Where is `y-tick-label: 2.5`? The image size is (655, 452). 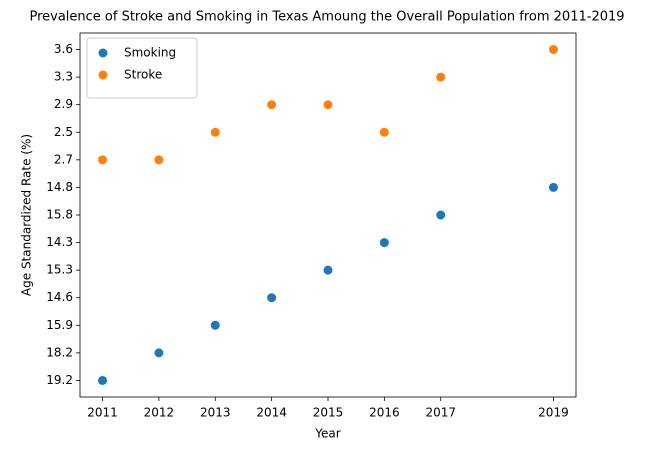
y-tick-label: 2.5 is located at coordinates (63, 132).